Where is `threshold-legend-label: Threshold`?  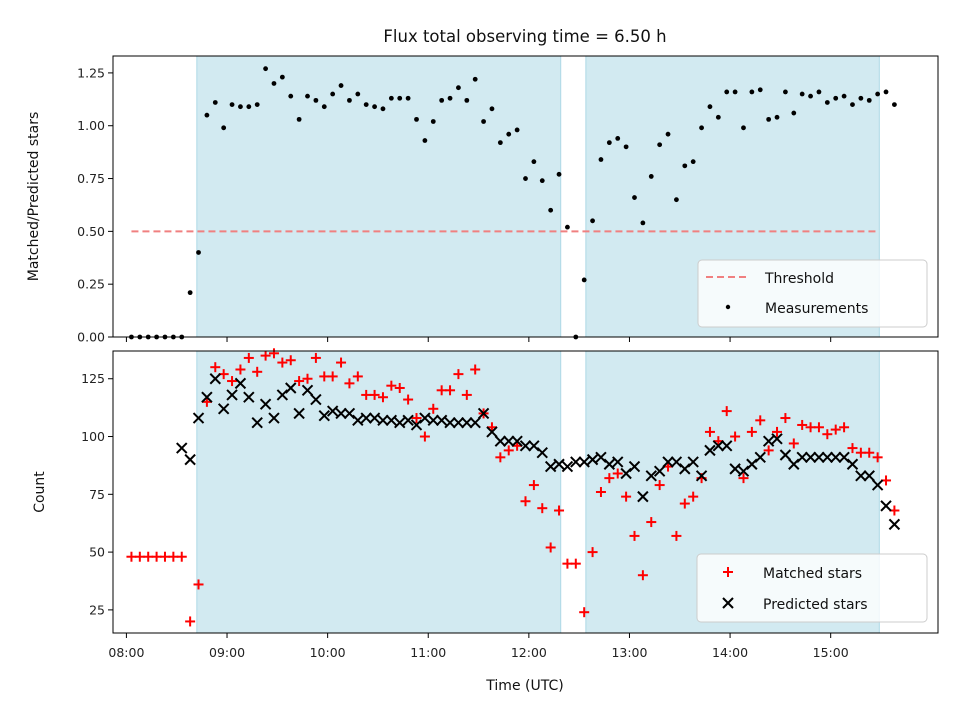
threshold-legend-label: Threshold is located at coordinates (799, 279).